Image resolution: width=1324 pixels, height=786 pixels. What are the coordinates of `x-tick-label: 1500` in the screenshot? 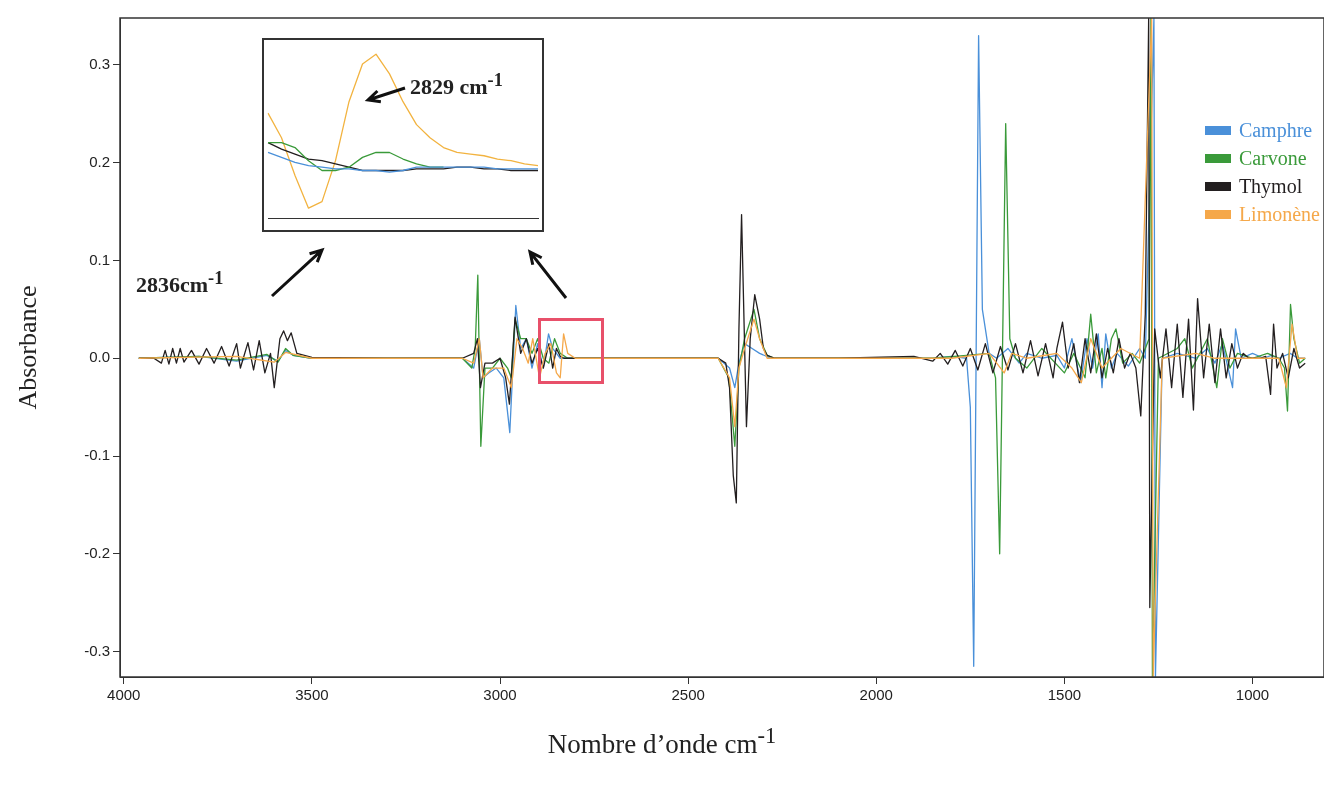 It's located at (1064, 695).